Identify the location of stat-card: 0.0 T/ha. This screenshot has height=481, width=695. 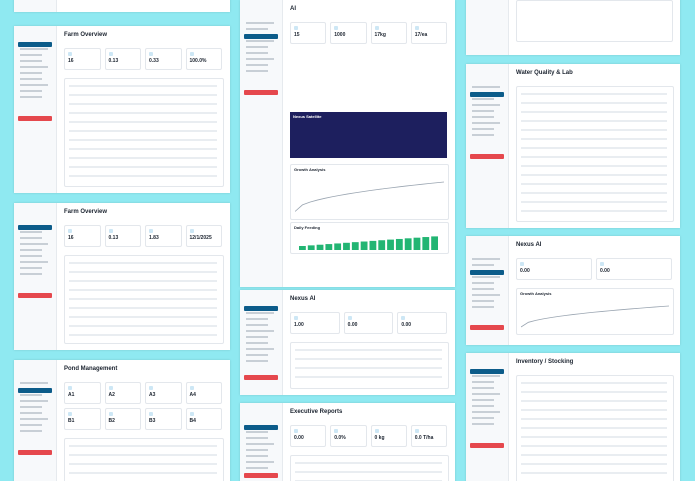
(428, 436).